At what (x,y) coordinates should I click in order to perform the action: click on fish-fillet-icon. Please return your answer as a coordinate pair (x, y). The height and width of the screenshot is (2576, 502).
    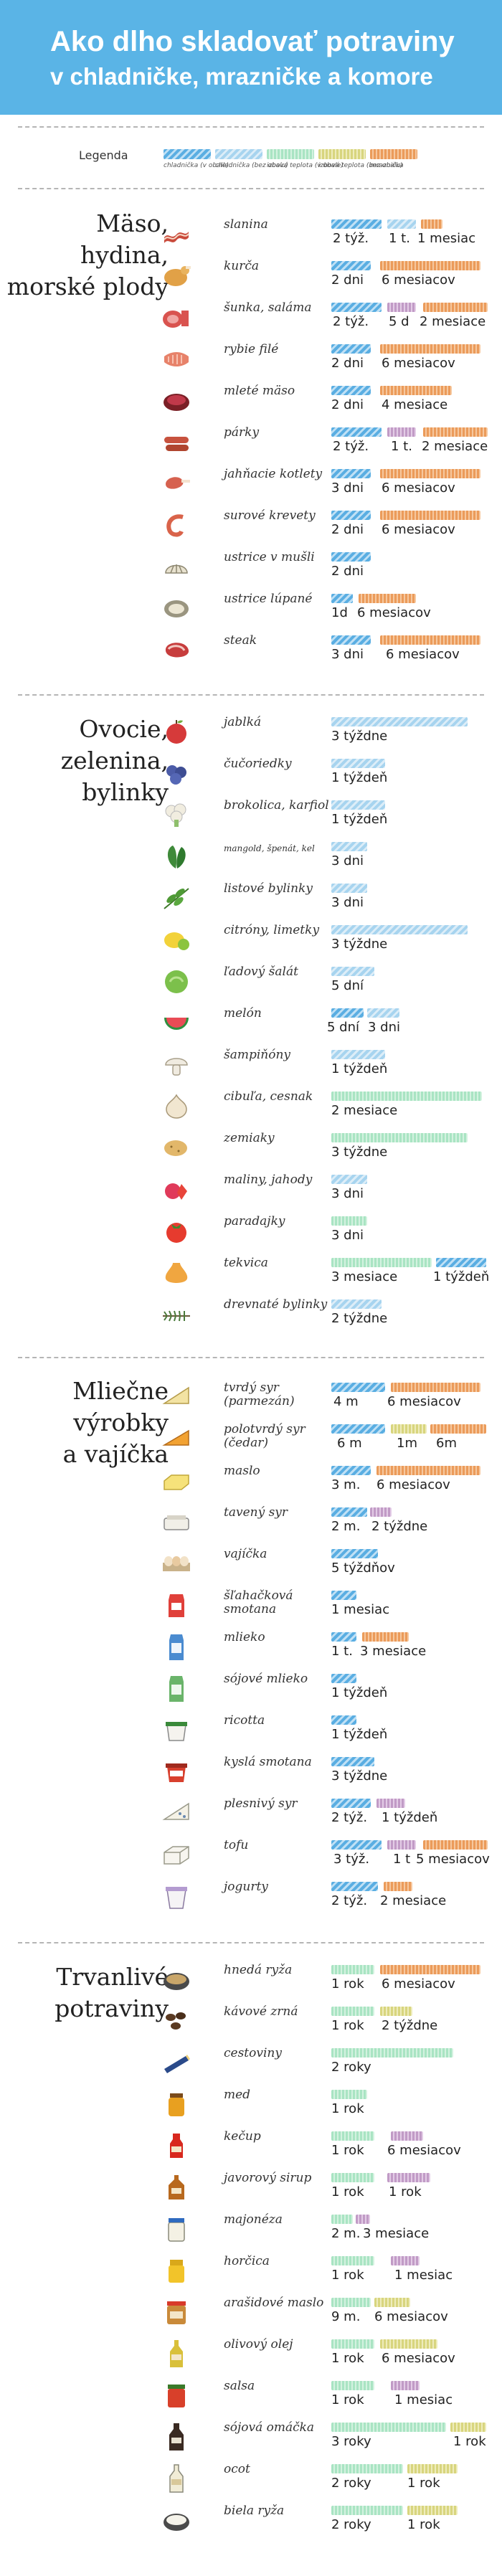
    Looking at the image, I should click on (176, 359).